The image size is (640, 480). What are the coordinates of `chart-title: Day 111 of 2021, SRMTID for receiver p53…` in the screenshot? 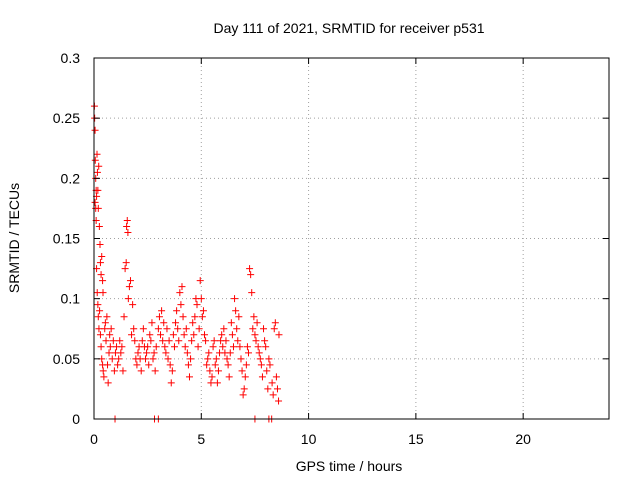 It's located at (348, 28).